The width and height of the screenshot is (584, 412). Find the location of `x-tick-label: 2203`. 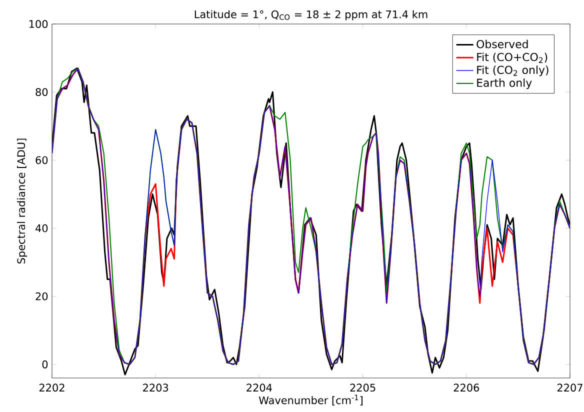

x-tick-label: 2203 is located at coordinates (155, 388).